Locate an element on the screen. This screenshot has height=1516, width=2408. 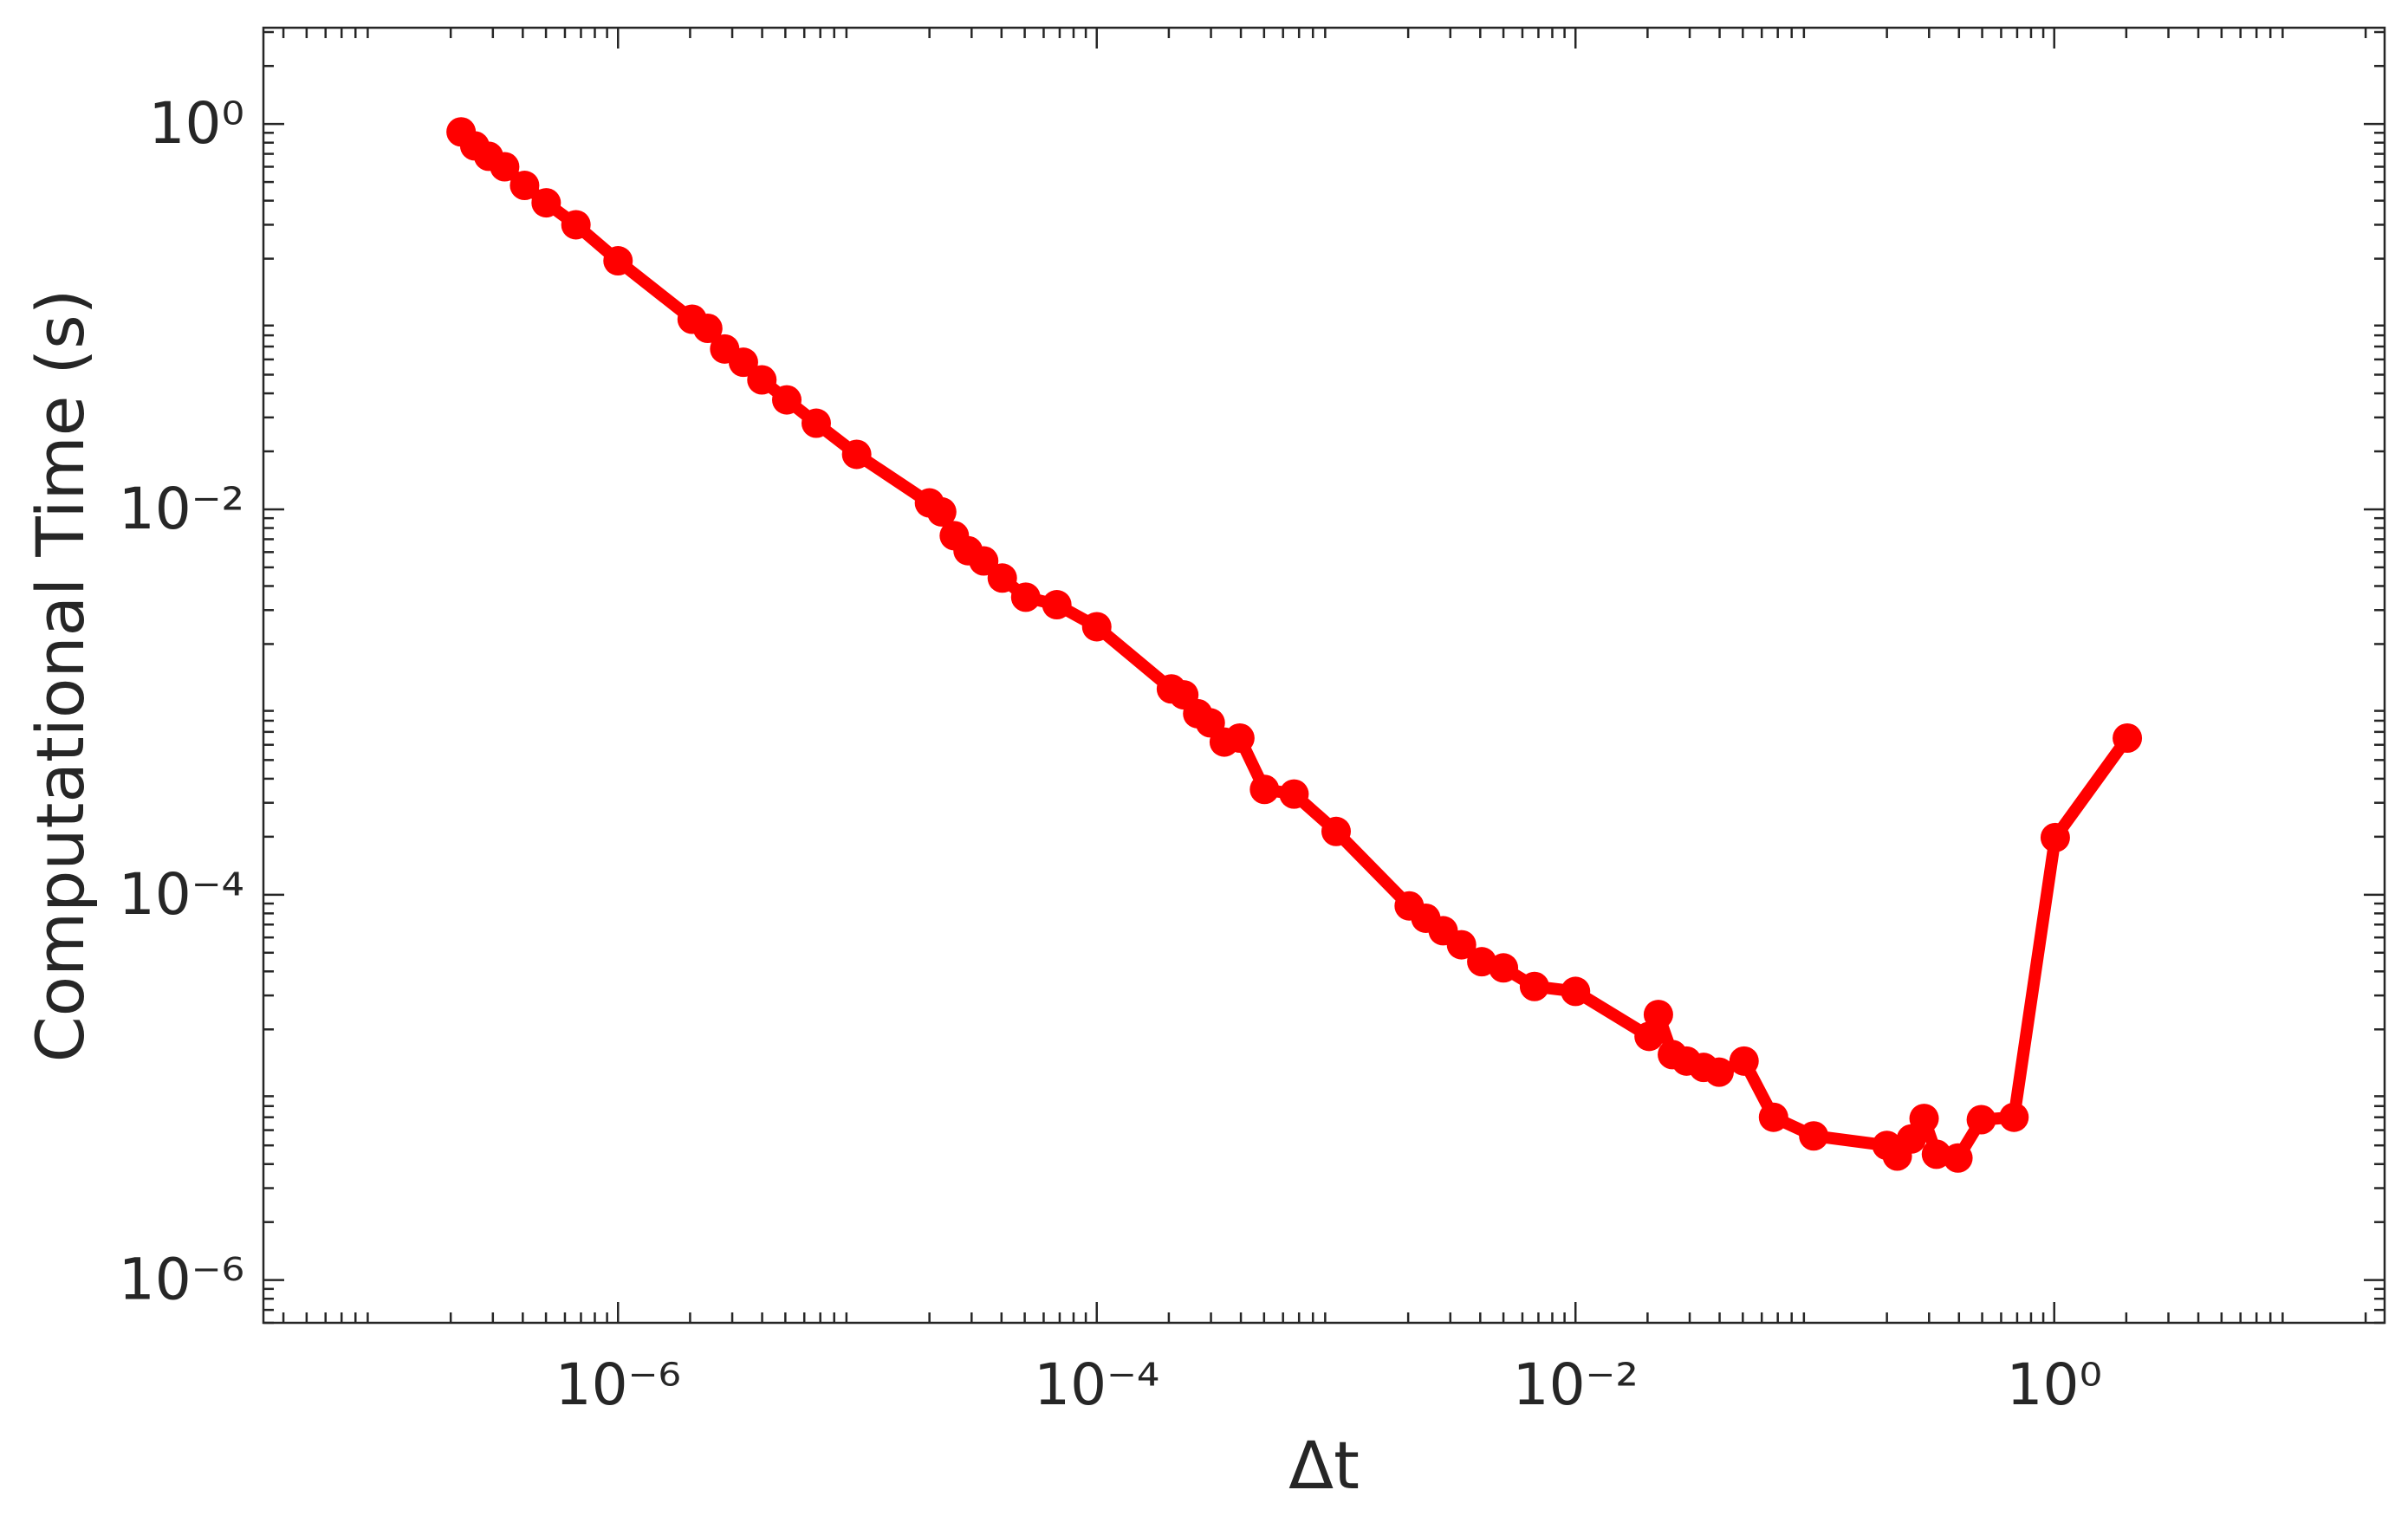
y-tick-label: 10⁻⁴ is located at coordinates (182, 894).